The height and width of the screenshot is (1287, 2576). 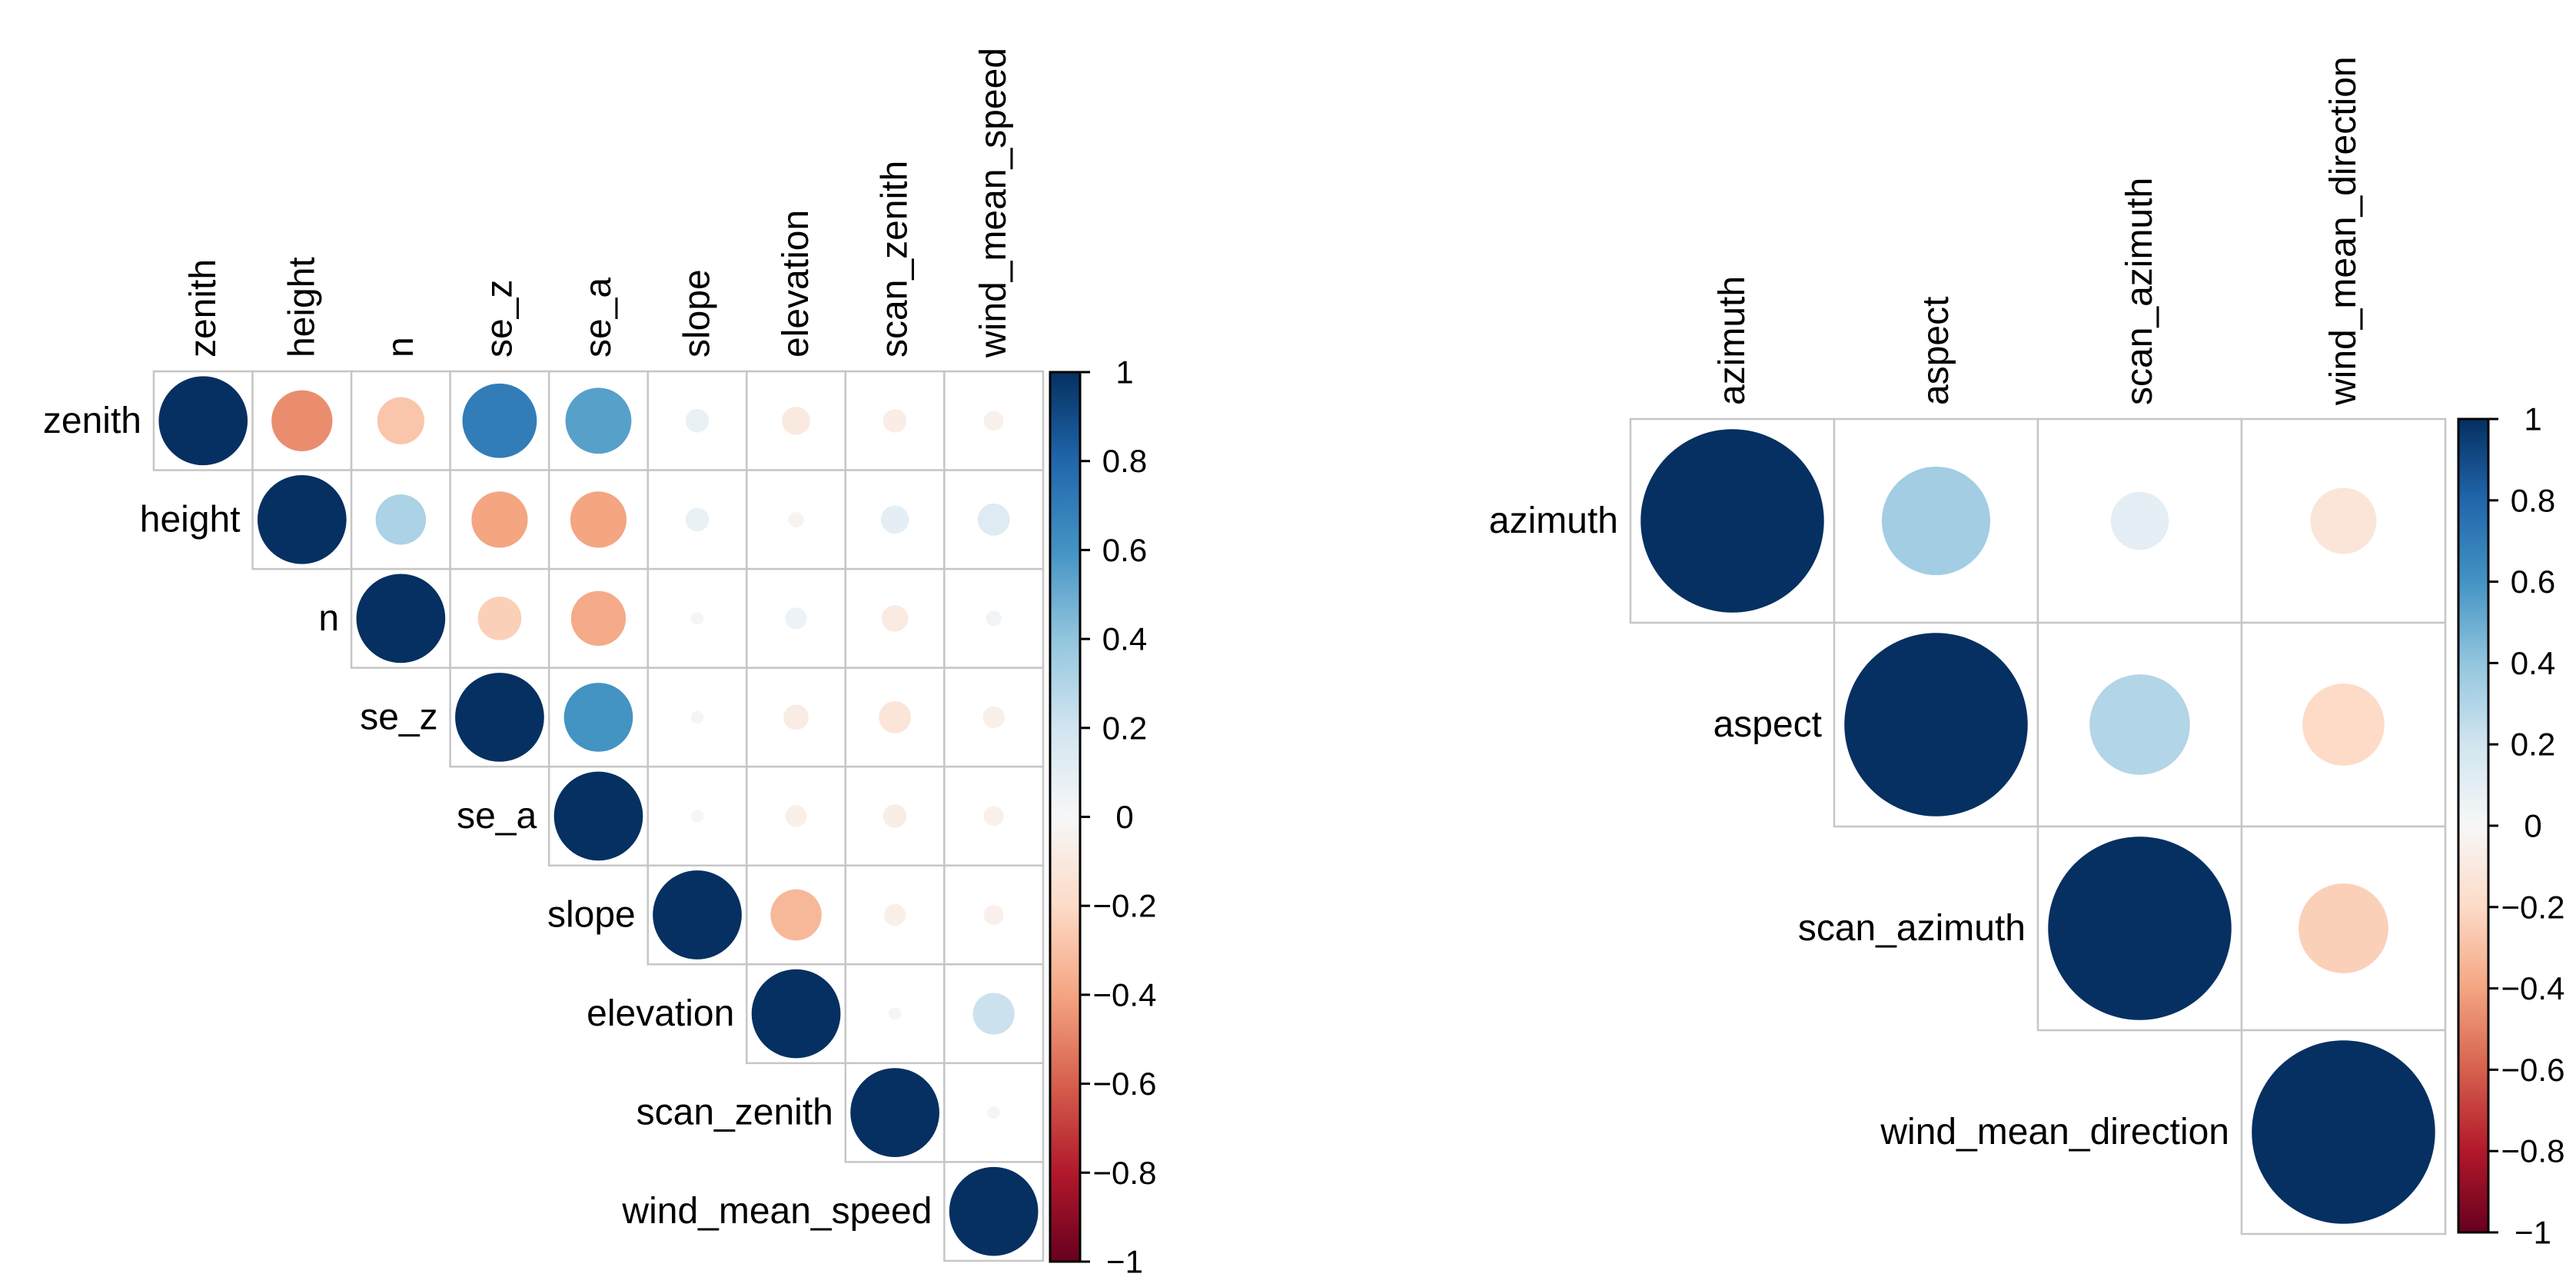 What do you see at coordinates (92, 421) in the screenshot?
I see `row-label: zenith` at bounding box center [92, 421].